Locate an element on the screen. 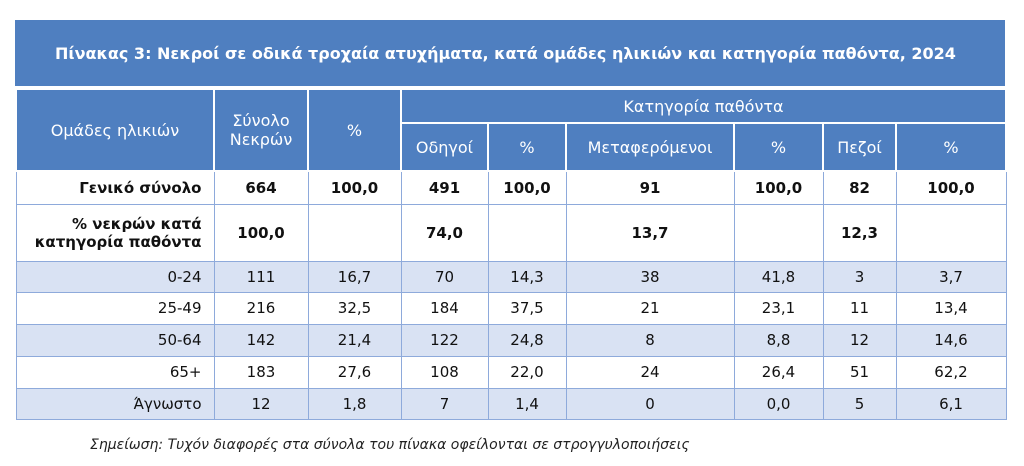  header-row: Οδηγοί% Μεταφερόμενοι% Πεζοί% is located at coordinates (511, 147).